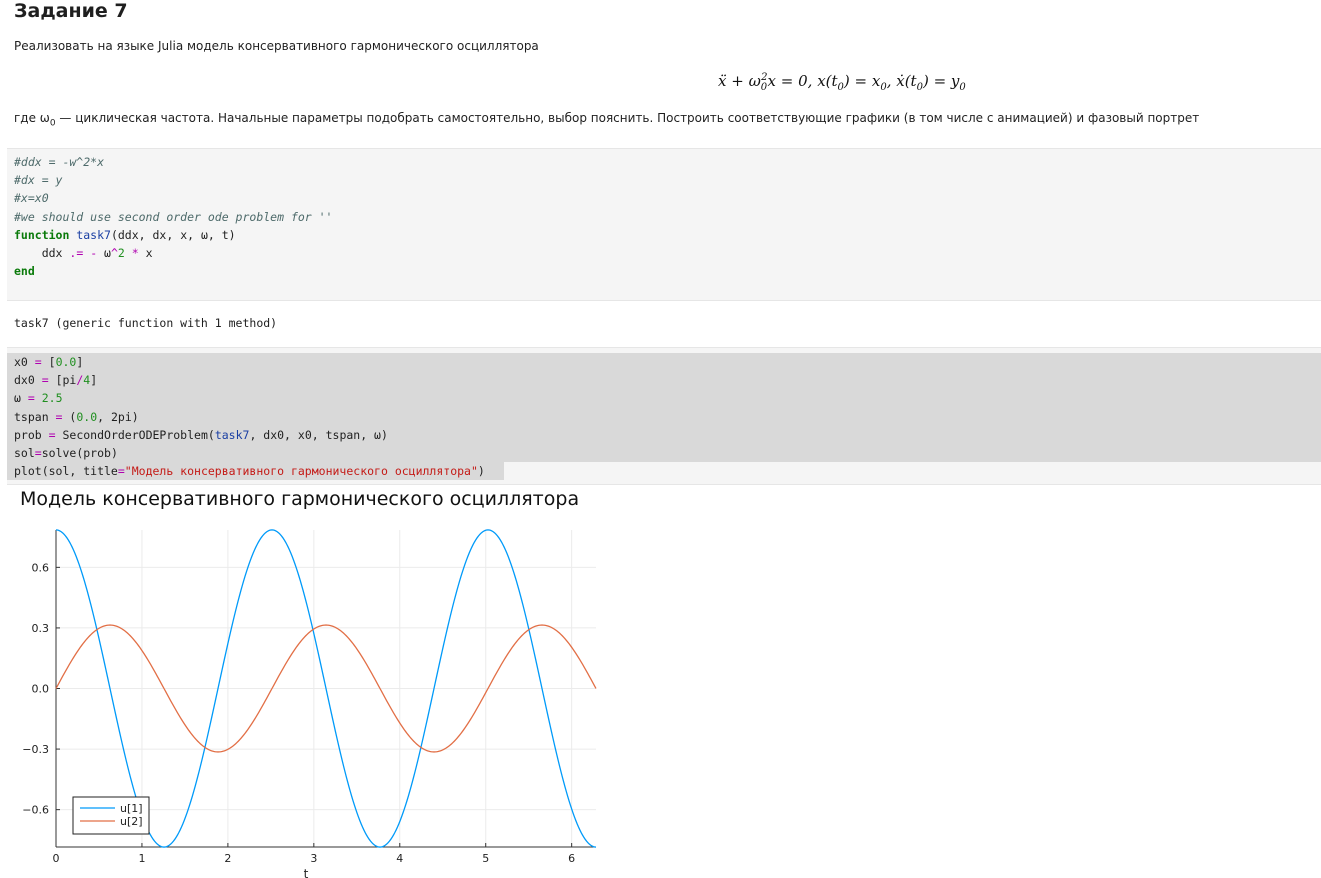 This screenshot has height=878, width=1321. Describe the element at coordinates (125, 234) in the screenshot. I see `code-line: function task7(ddx, dx, x, ω, t)` at that location.